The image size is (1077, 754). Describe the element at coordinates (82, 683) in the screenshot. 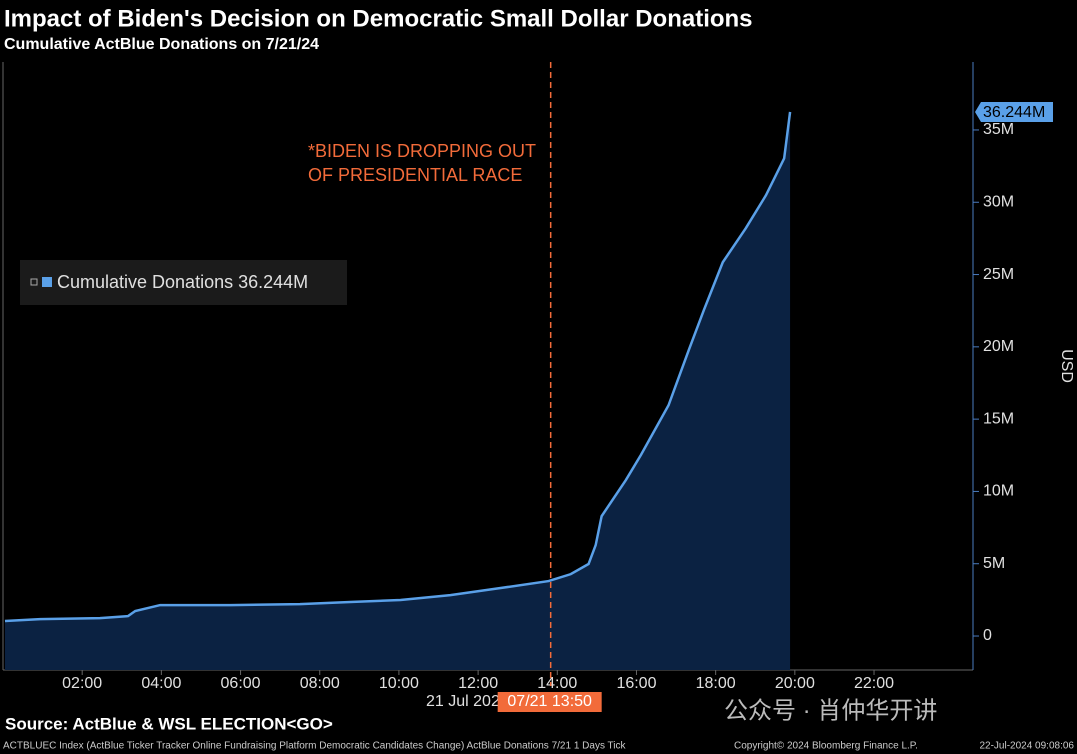

I see `x-tick-label: 02:00` at that location.